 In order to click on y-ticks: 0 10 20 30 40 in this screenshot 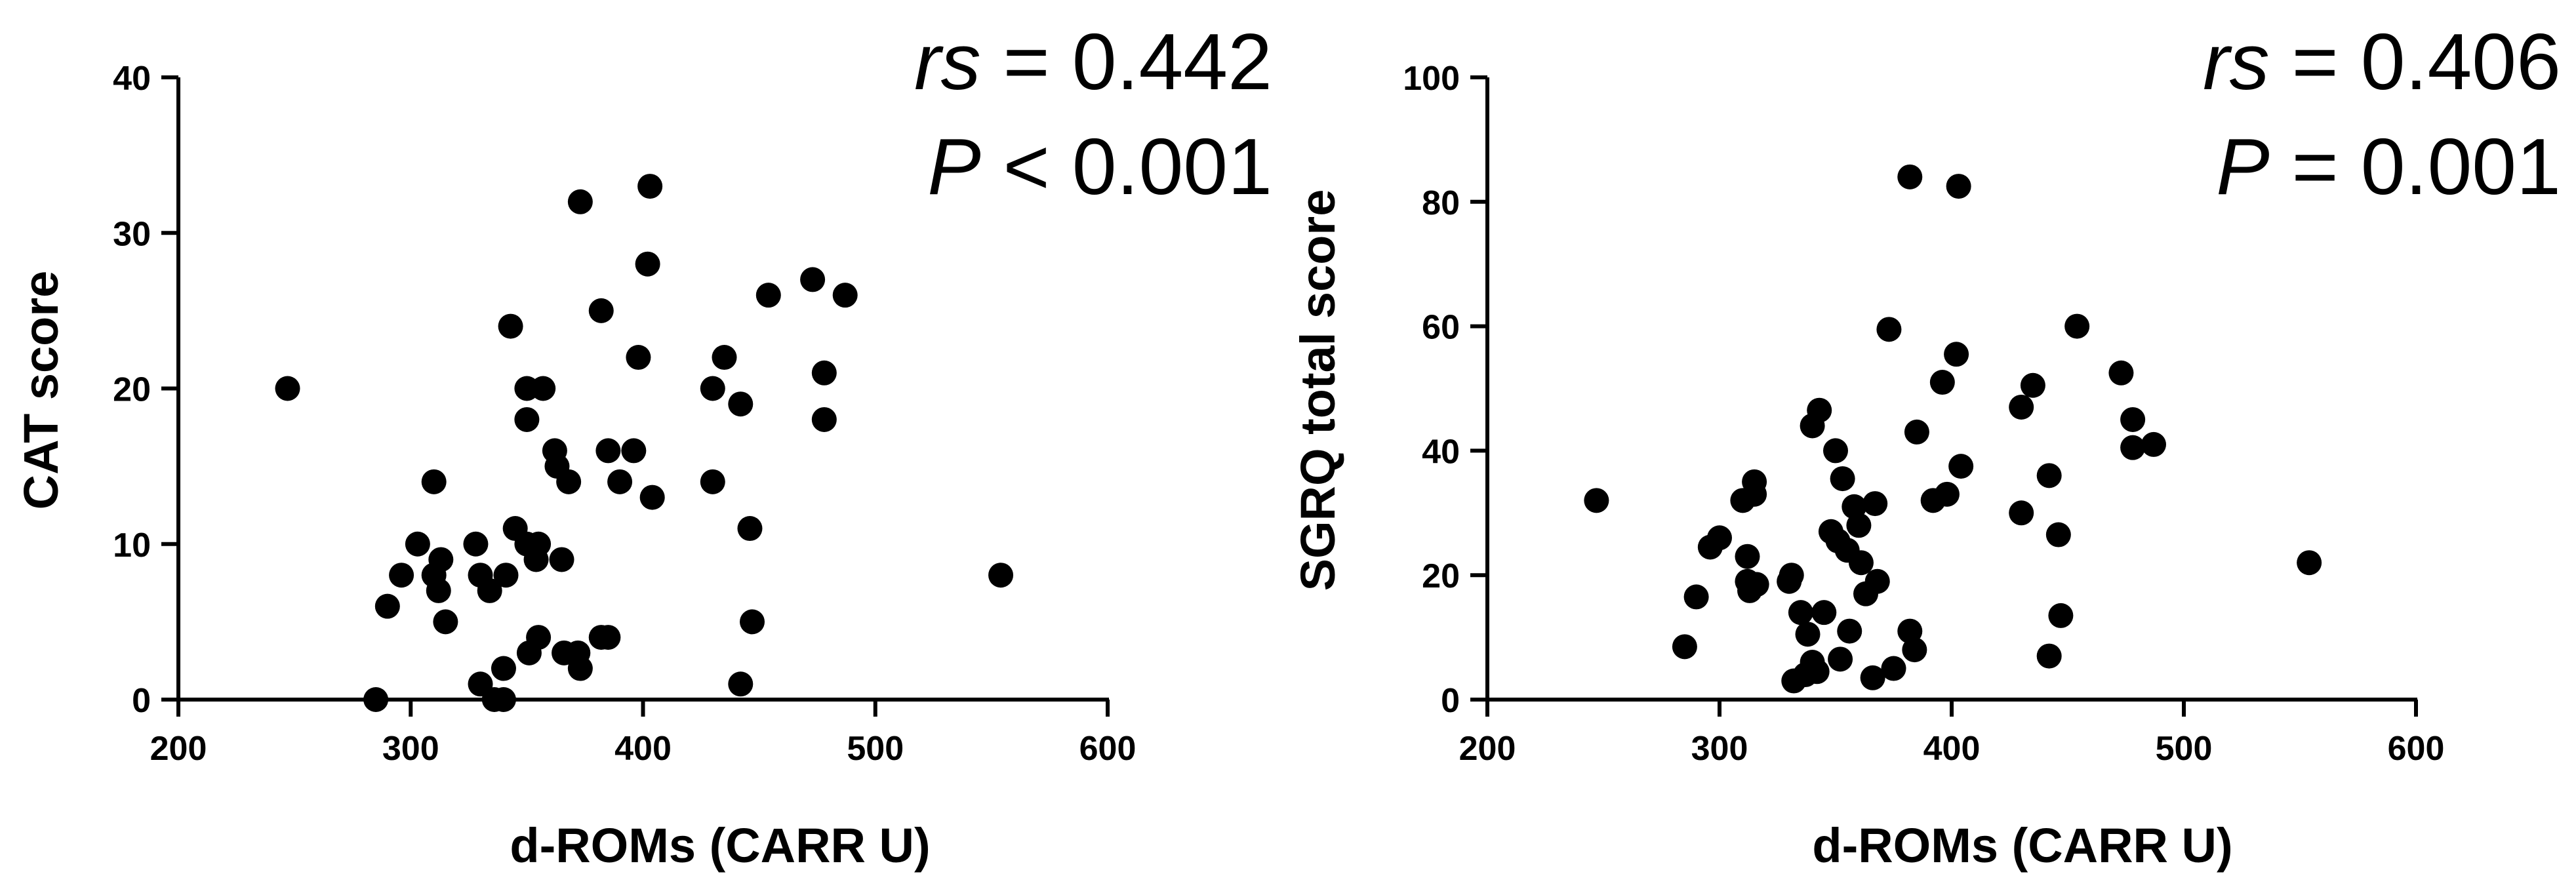, I will do `click(145, 390)`.